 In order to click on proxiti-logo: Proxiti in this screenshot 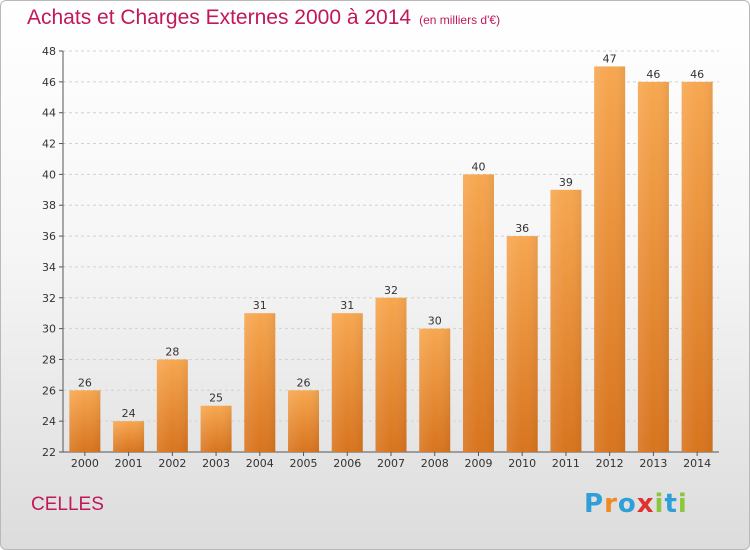, I will do `click(636, 504)`.